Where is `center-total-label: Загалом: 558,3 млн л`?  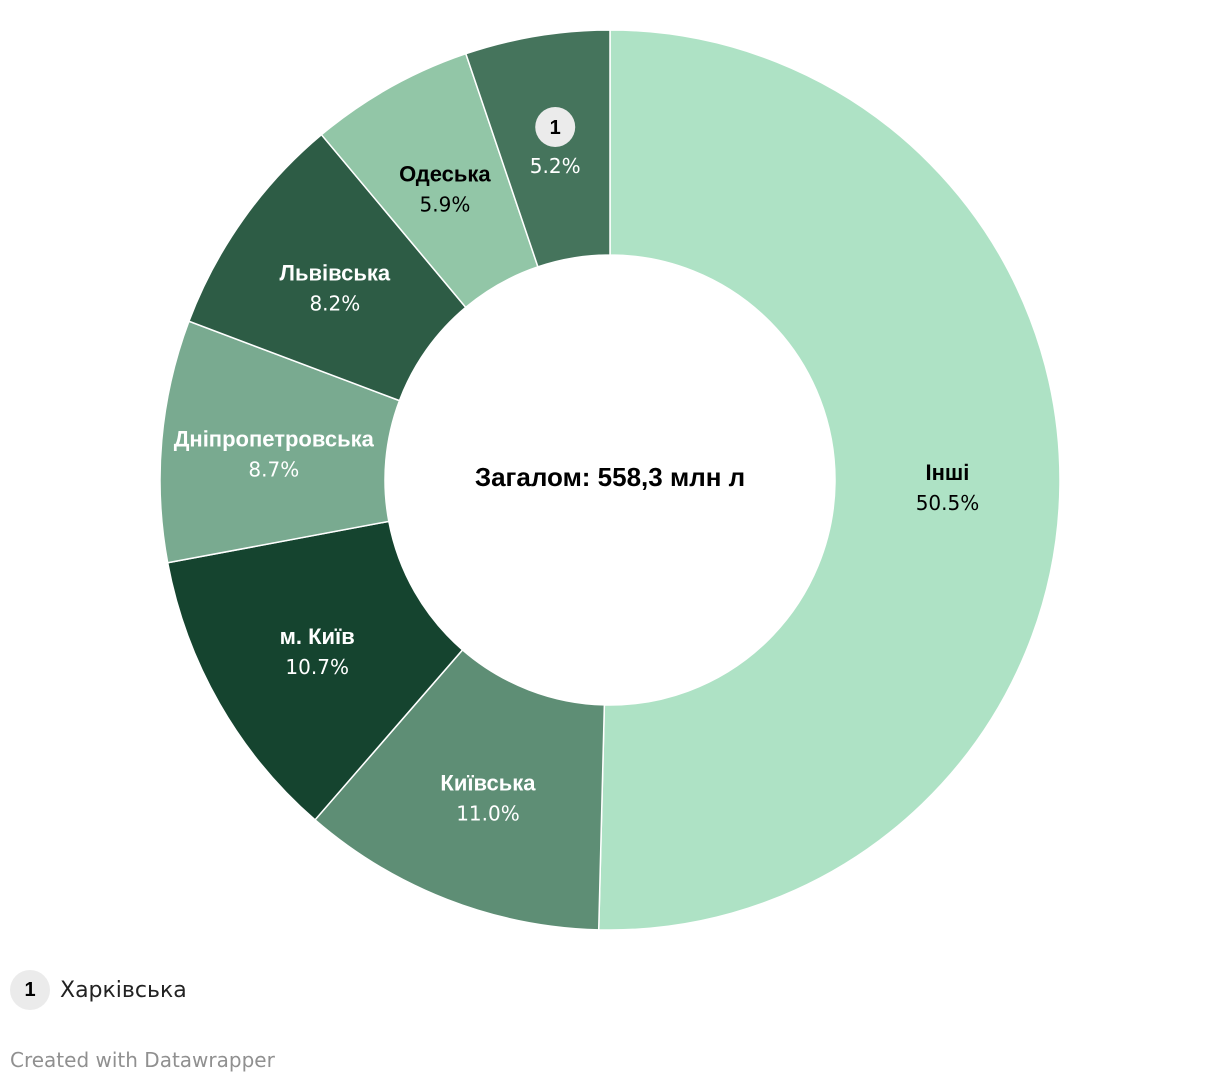
center-total-label: Загалом: 558,3 млн л is located at coordinates (610, 477).